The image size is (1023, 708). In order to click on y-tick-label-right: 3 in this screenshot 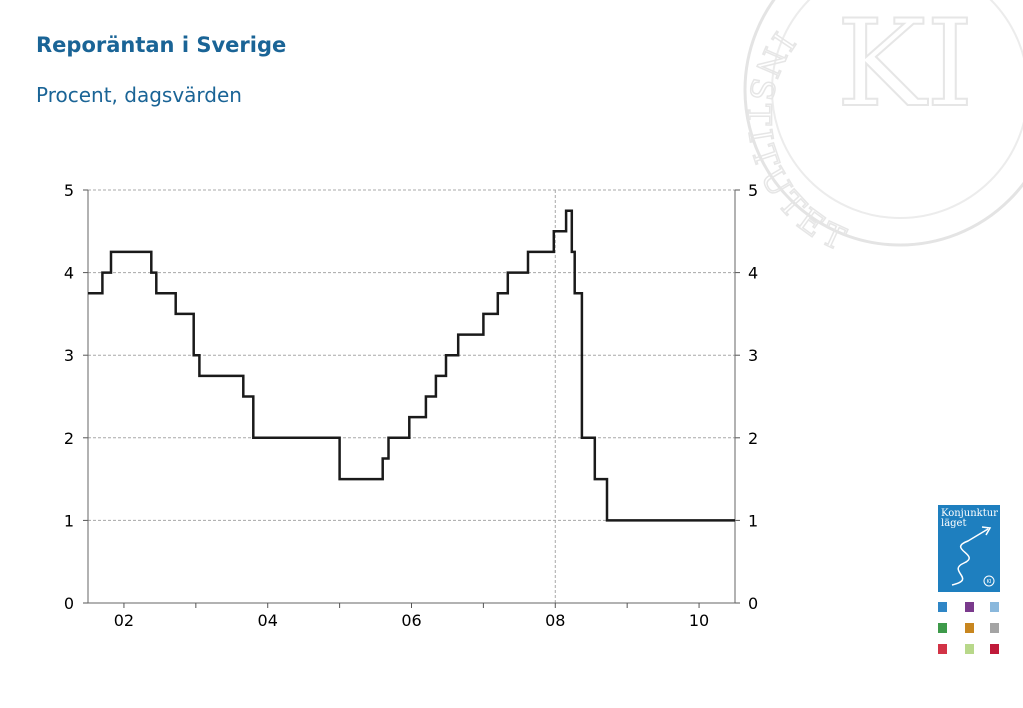, I will do `click(753, 355)`.